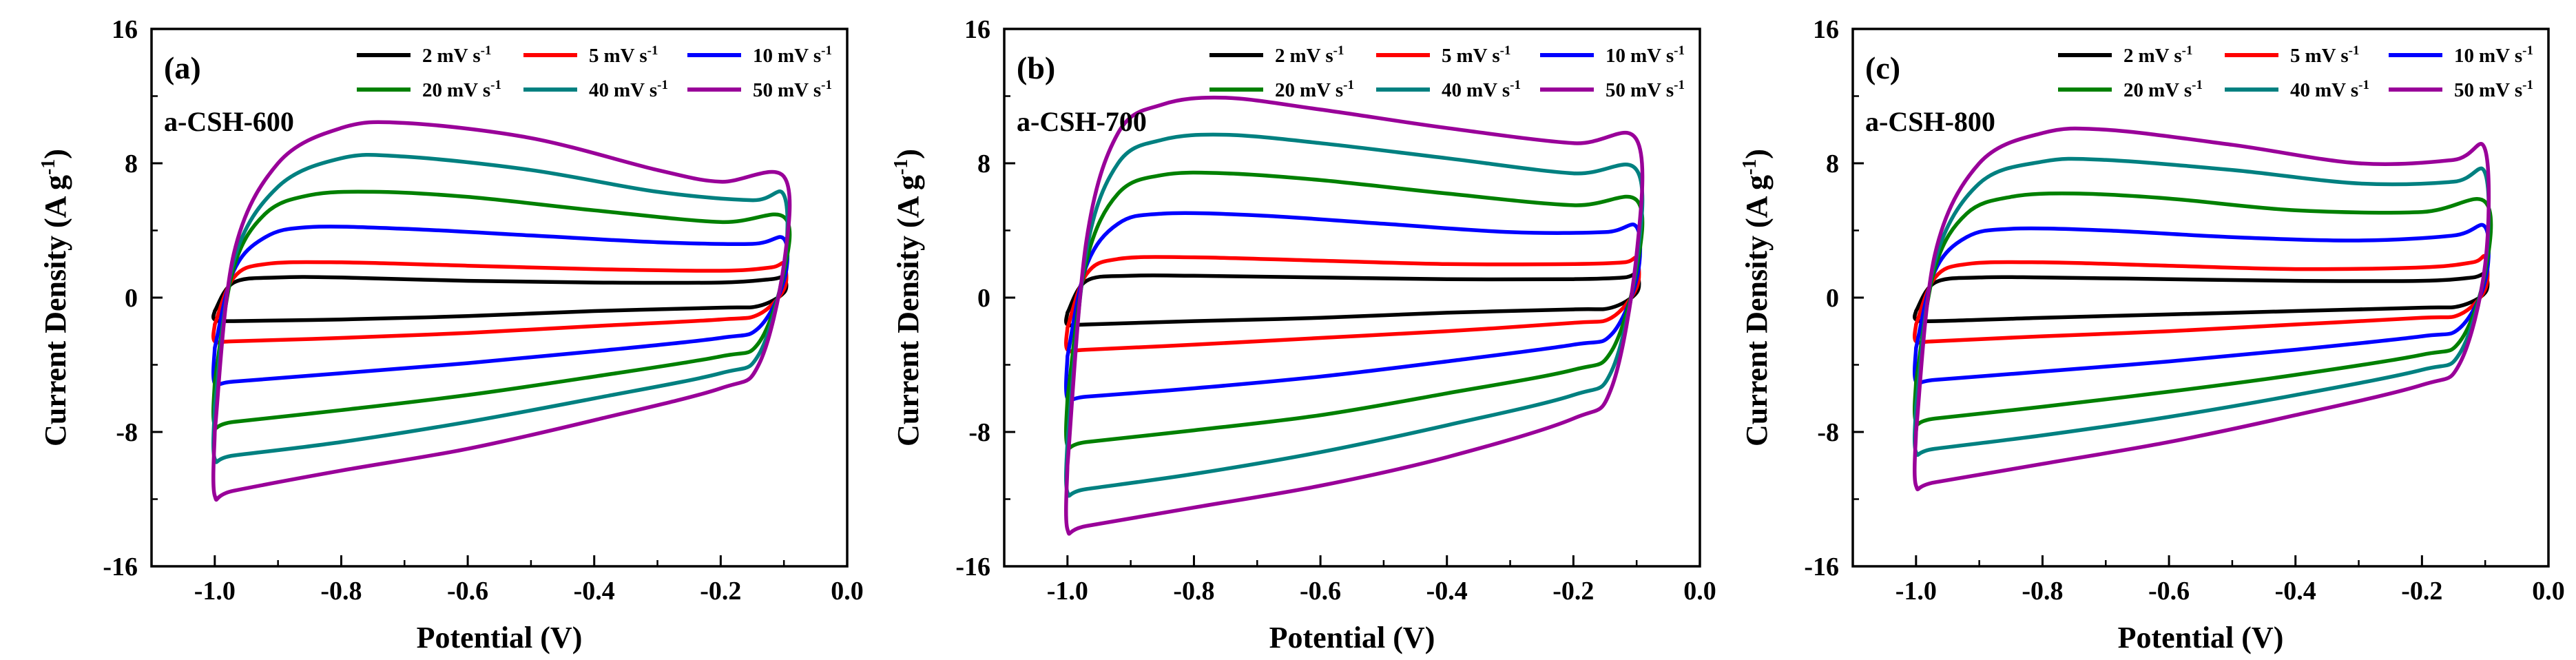 The width and height of the screenshot is (2576, 660). I want to click on y-axis-title-main: Current Density (A g, so click(908, 310).